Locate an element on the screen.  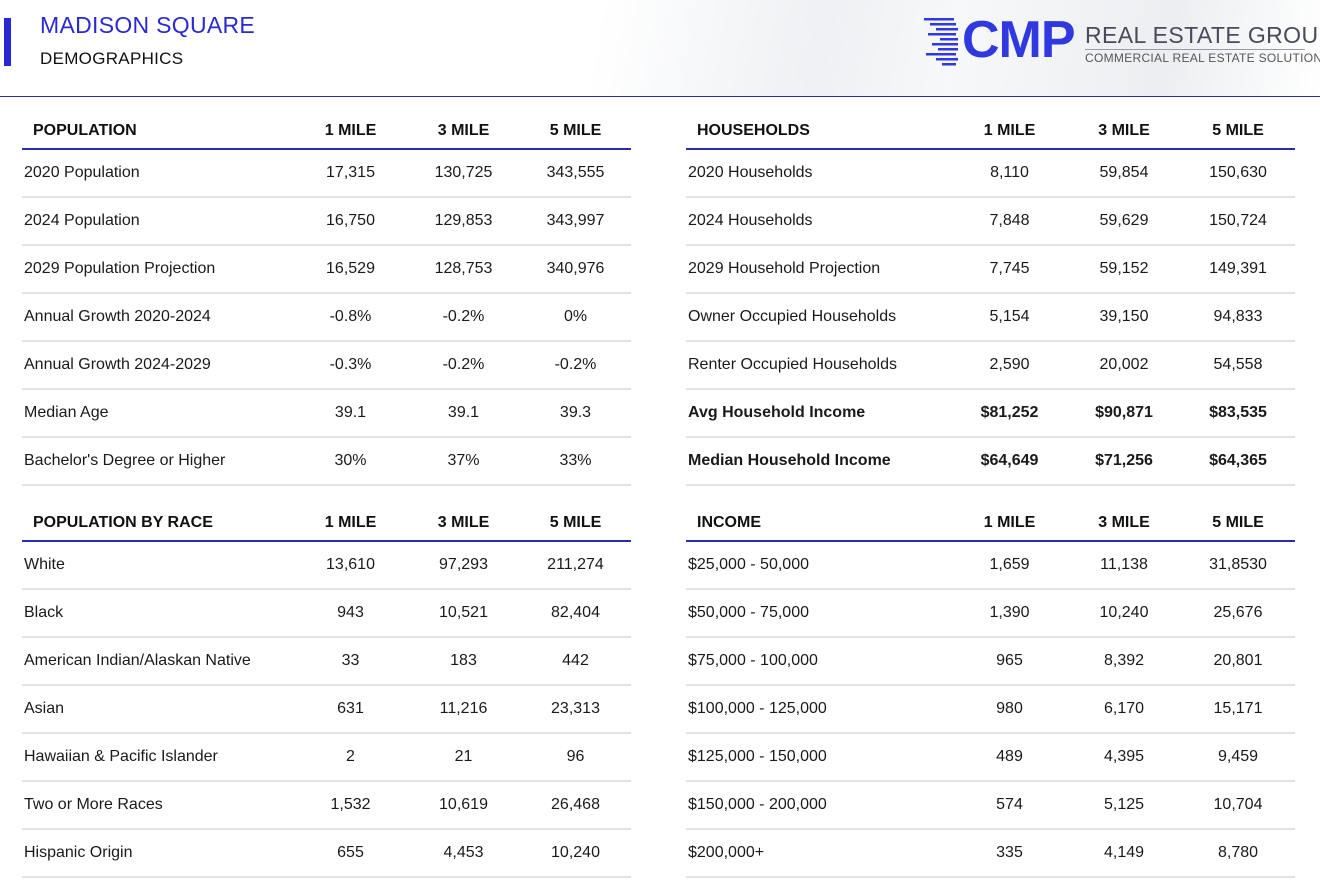
table-row: Annual Growth 2020-2024 -0.8% -0.2% 0% is located at coordinates (326, 317).